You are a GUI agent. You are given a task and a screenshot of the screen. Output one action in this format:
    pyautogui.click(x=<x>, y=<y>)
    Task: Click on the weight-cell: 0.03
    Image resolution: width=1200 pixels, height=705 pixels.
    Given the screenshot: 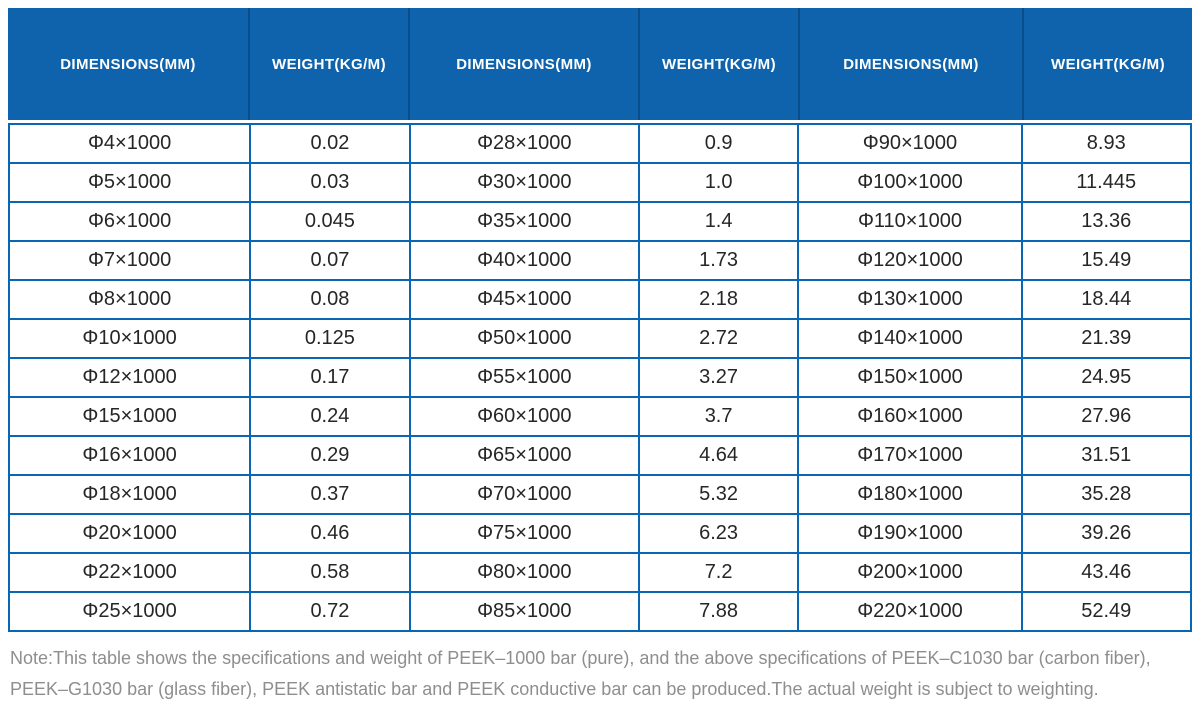 What is the action you would take?
    pyautogui.click(x=328, y=182)
    